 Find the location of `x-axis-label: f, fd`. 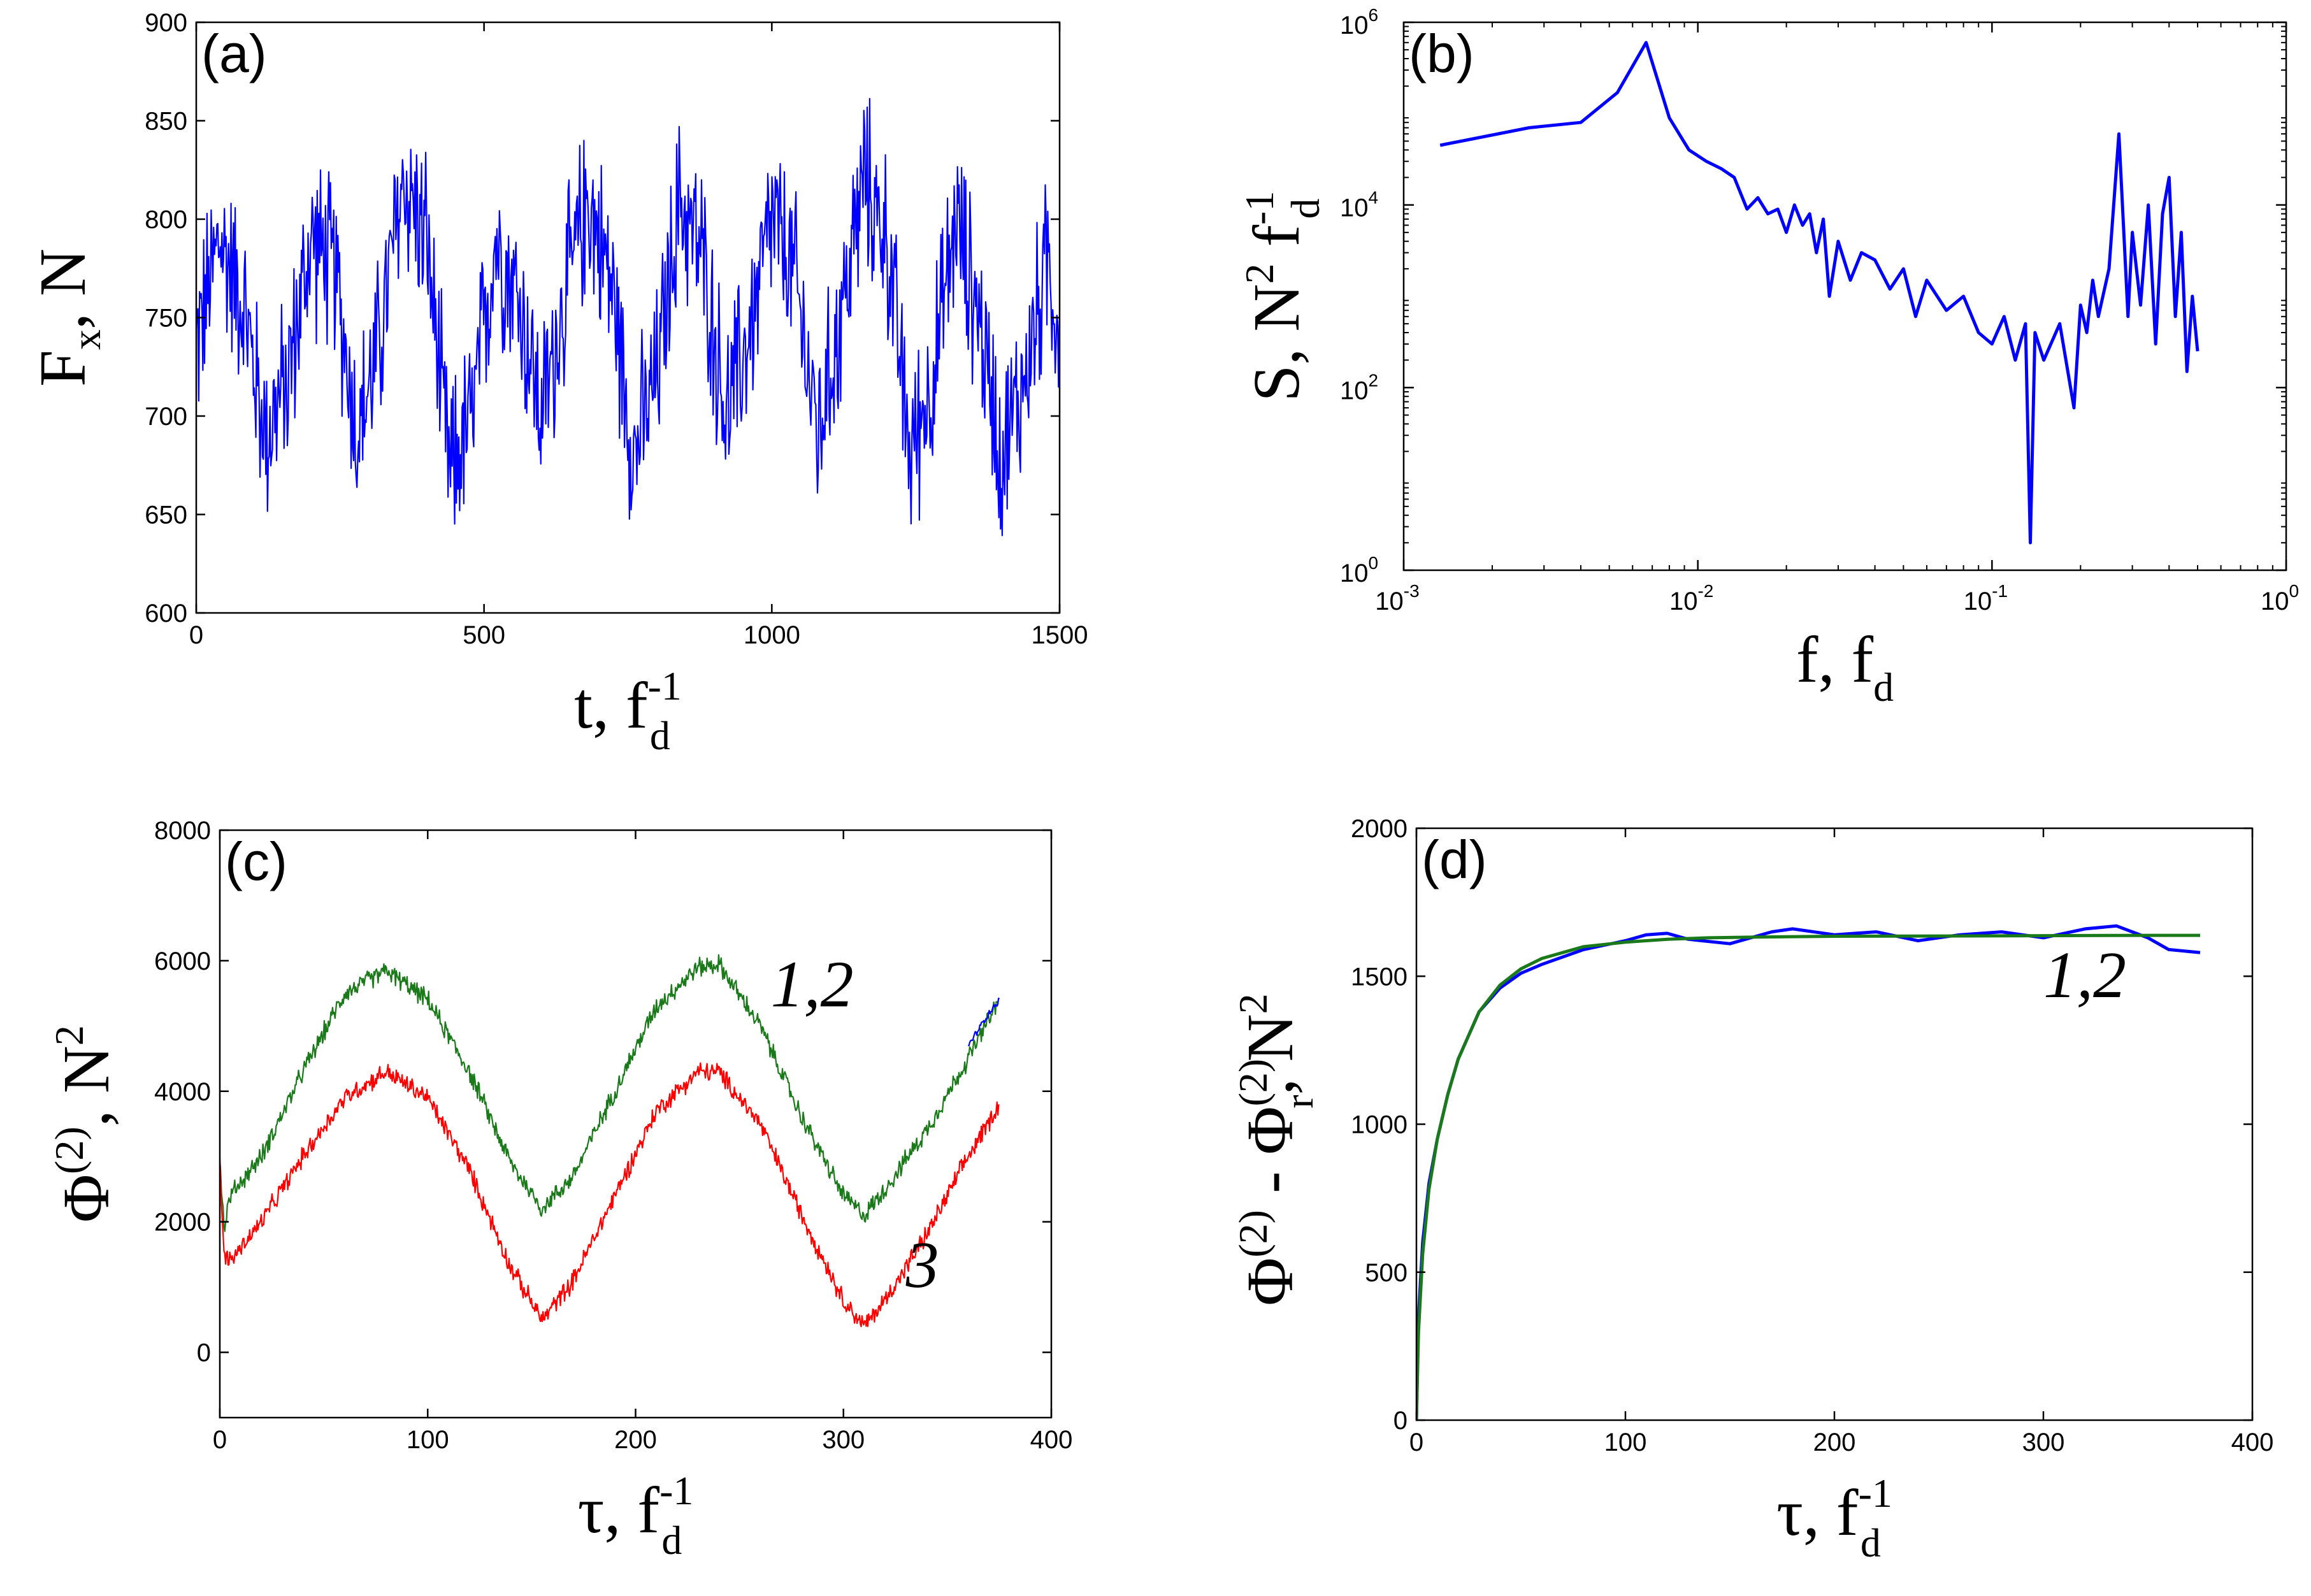

x-axis-label: f, fd is located at coordinates (1845, 666).